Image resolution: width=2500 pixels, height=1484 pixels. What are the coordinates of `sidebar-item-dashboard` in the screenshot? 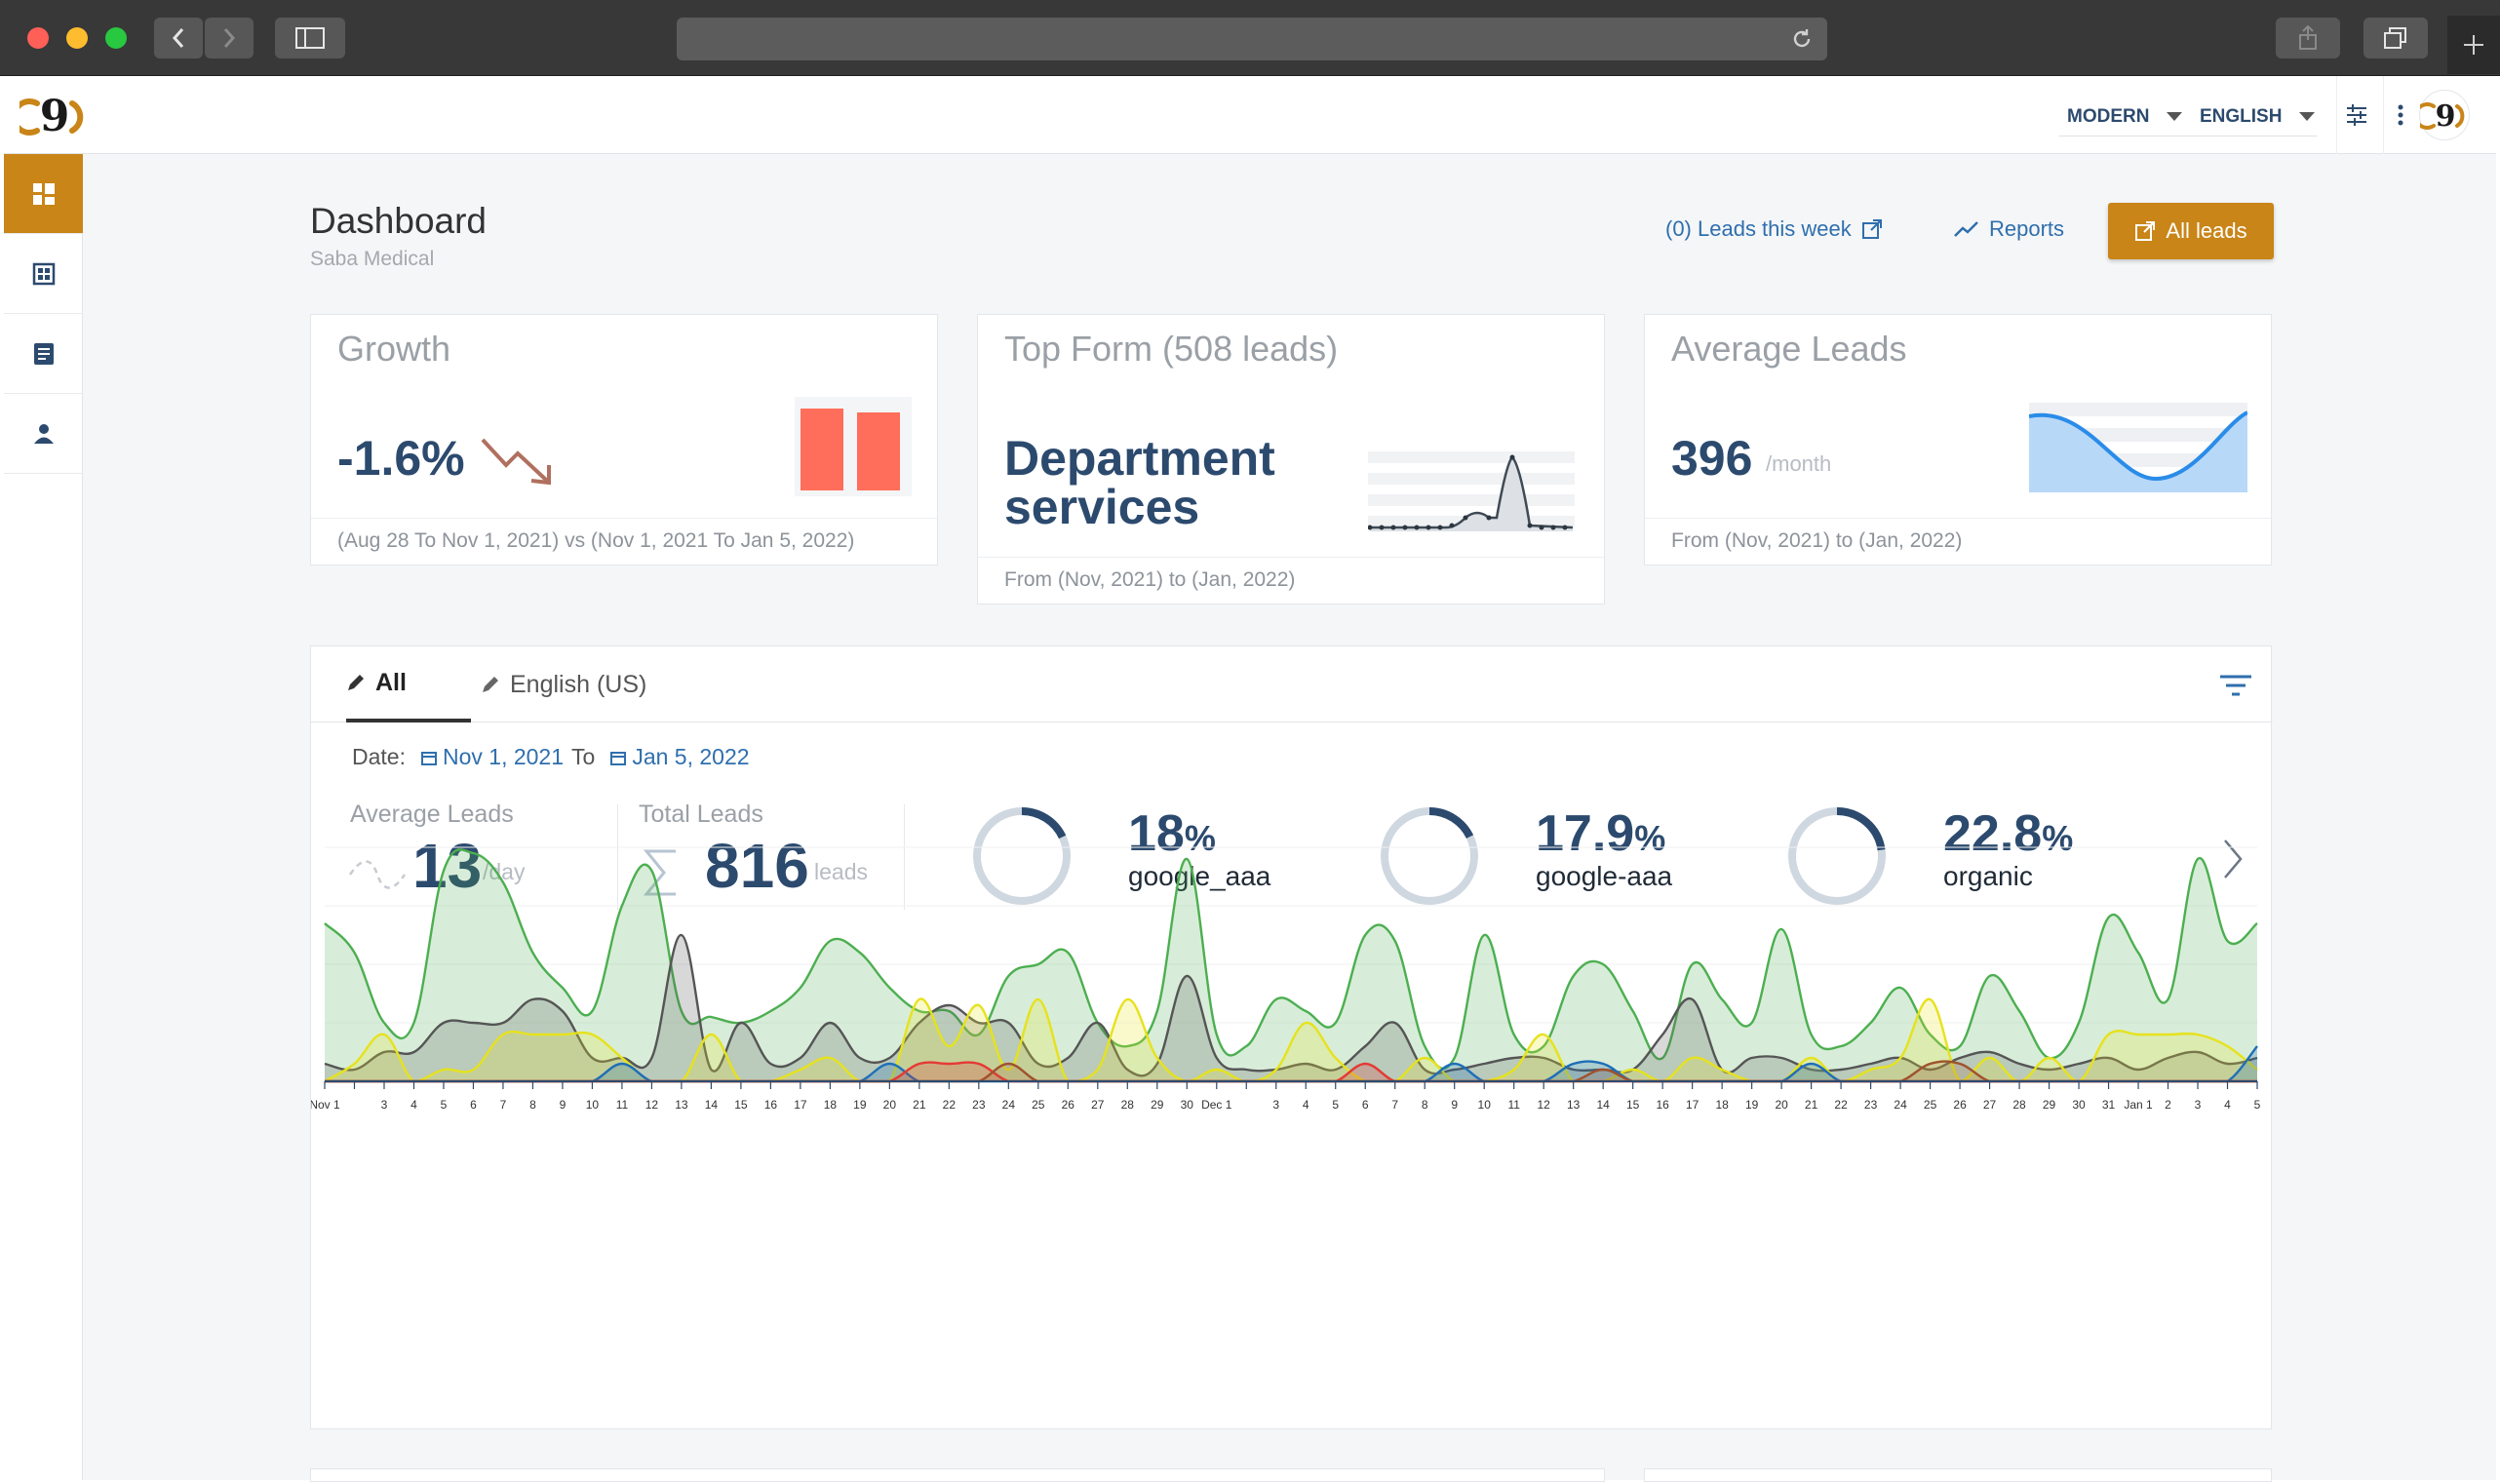 It's located at (44, 194).